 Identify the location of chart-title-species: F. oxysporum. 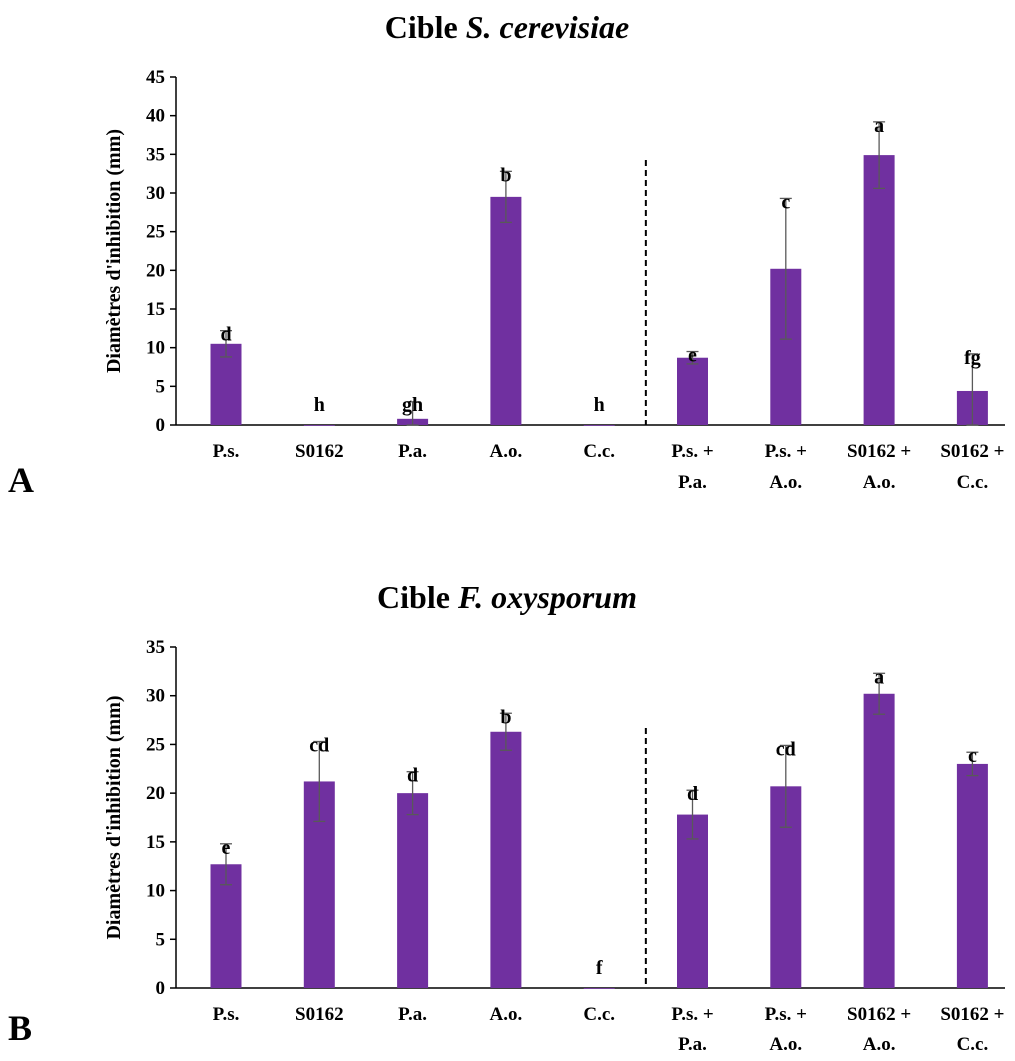
(547, 597).